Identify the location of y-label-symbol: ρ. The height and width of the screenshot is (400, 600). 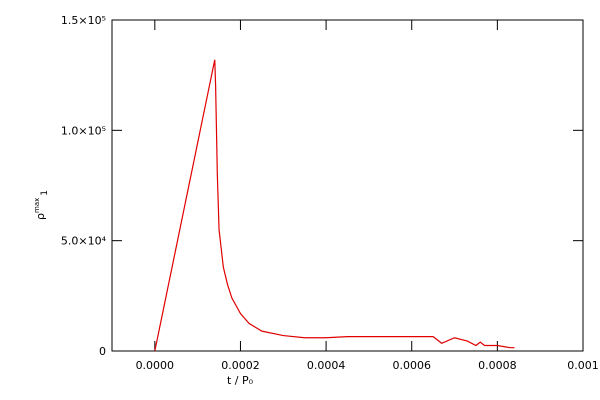
(40, 216).